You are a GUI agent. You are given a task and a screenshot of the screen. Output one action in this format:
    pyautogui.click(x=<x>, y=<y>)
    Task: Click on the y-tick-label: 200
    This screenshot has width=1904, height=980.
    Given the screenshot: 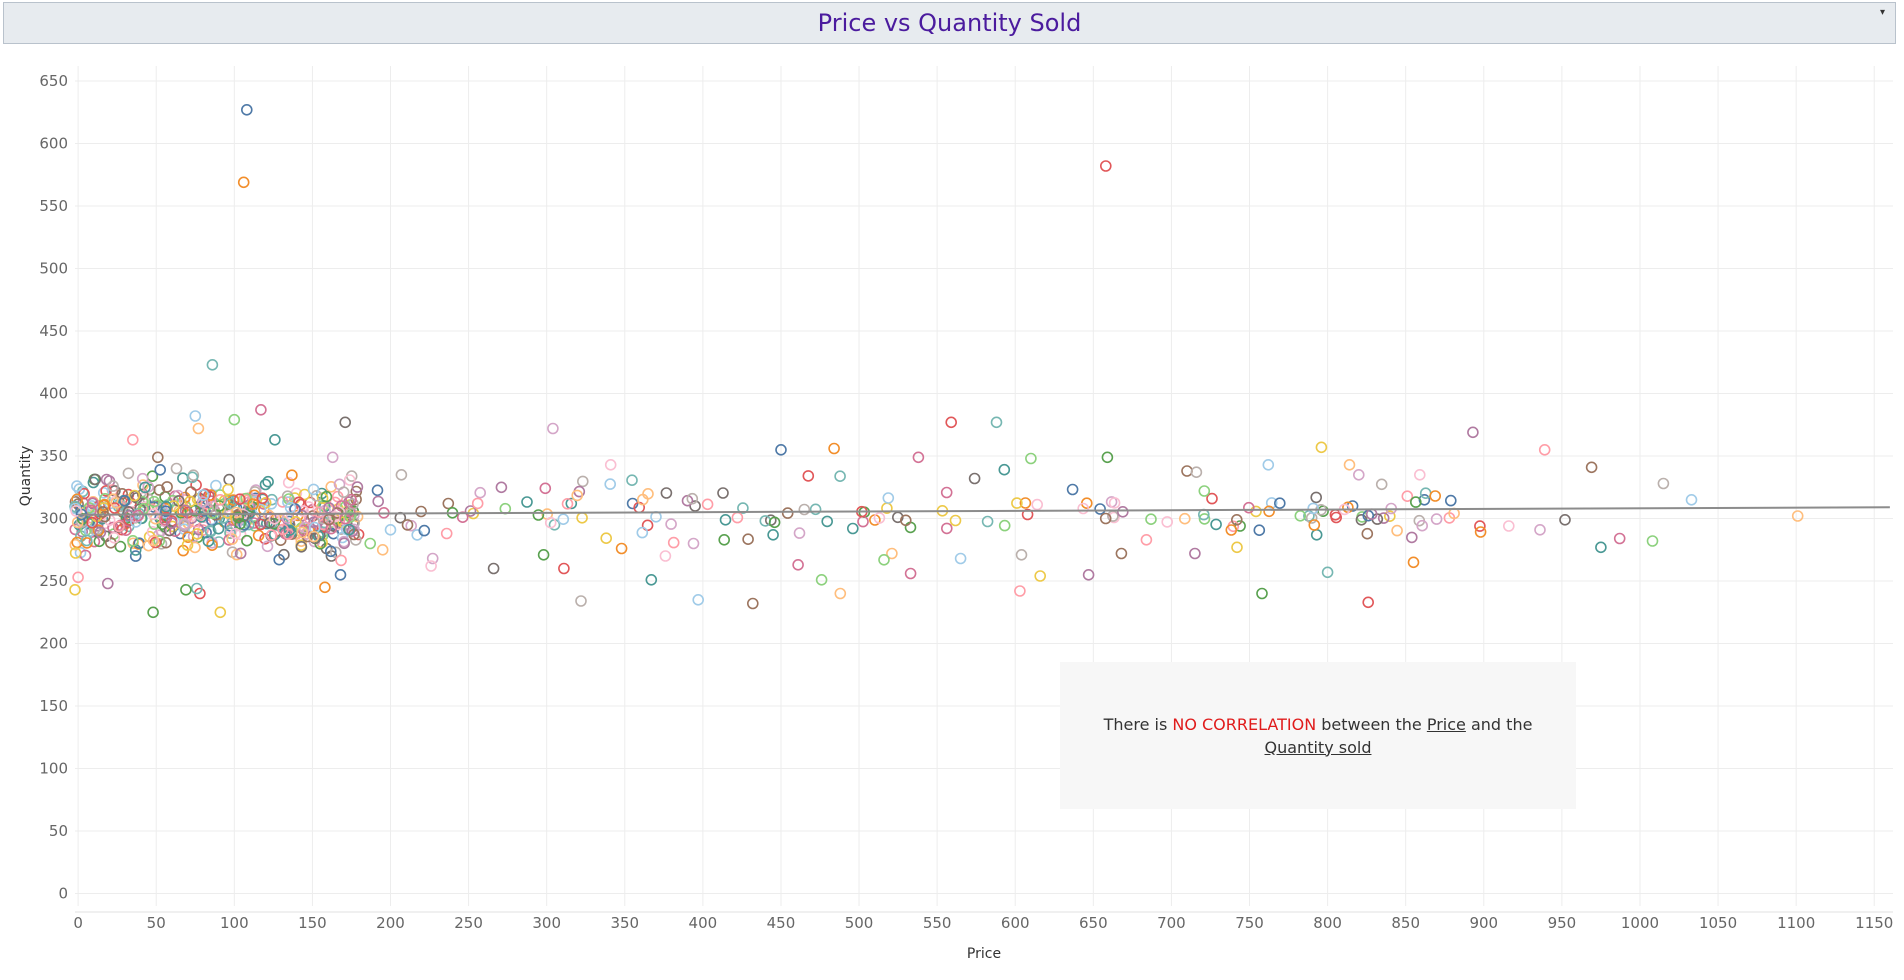 What is the action you would take?
    pyautogui.click(x=53, y=644)
    